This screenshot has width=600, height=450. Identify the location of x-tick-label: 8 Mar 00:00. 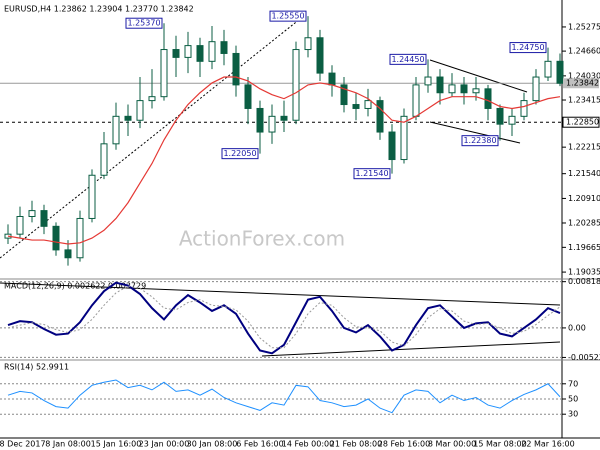
(452, 444).